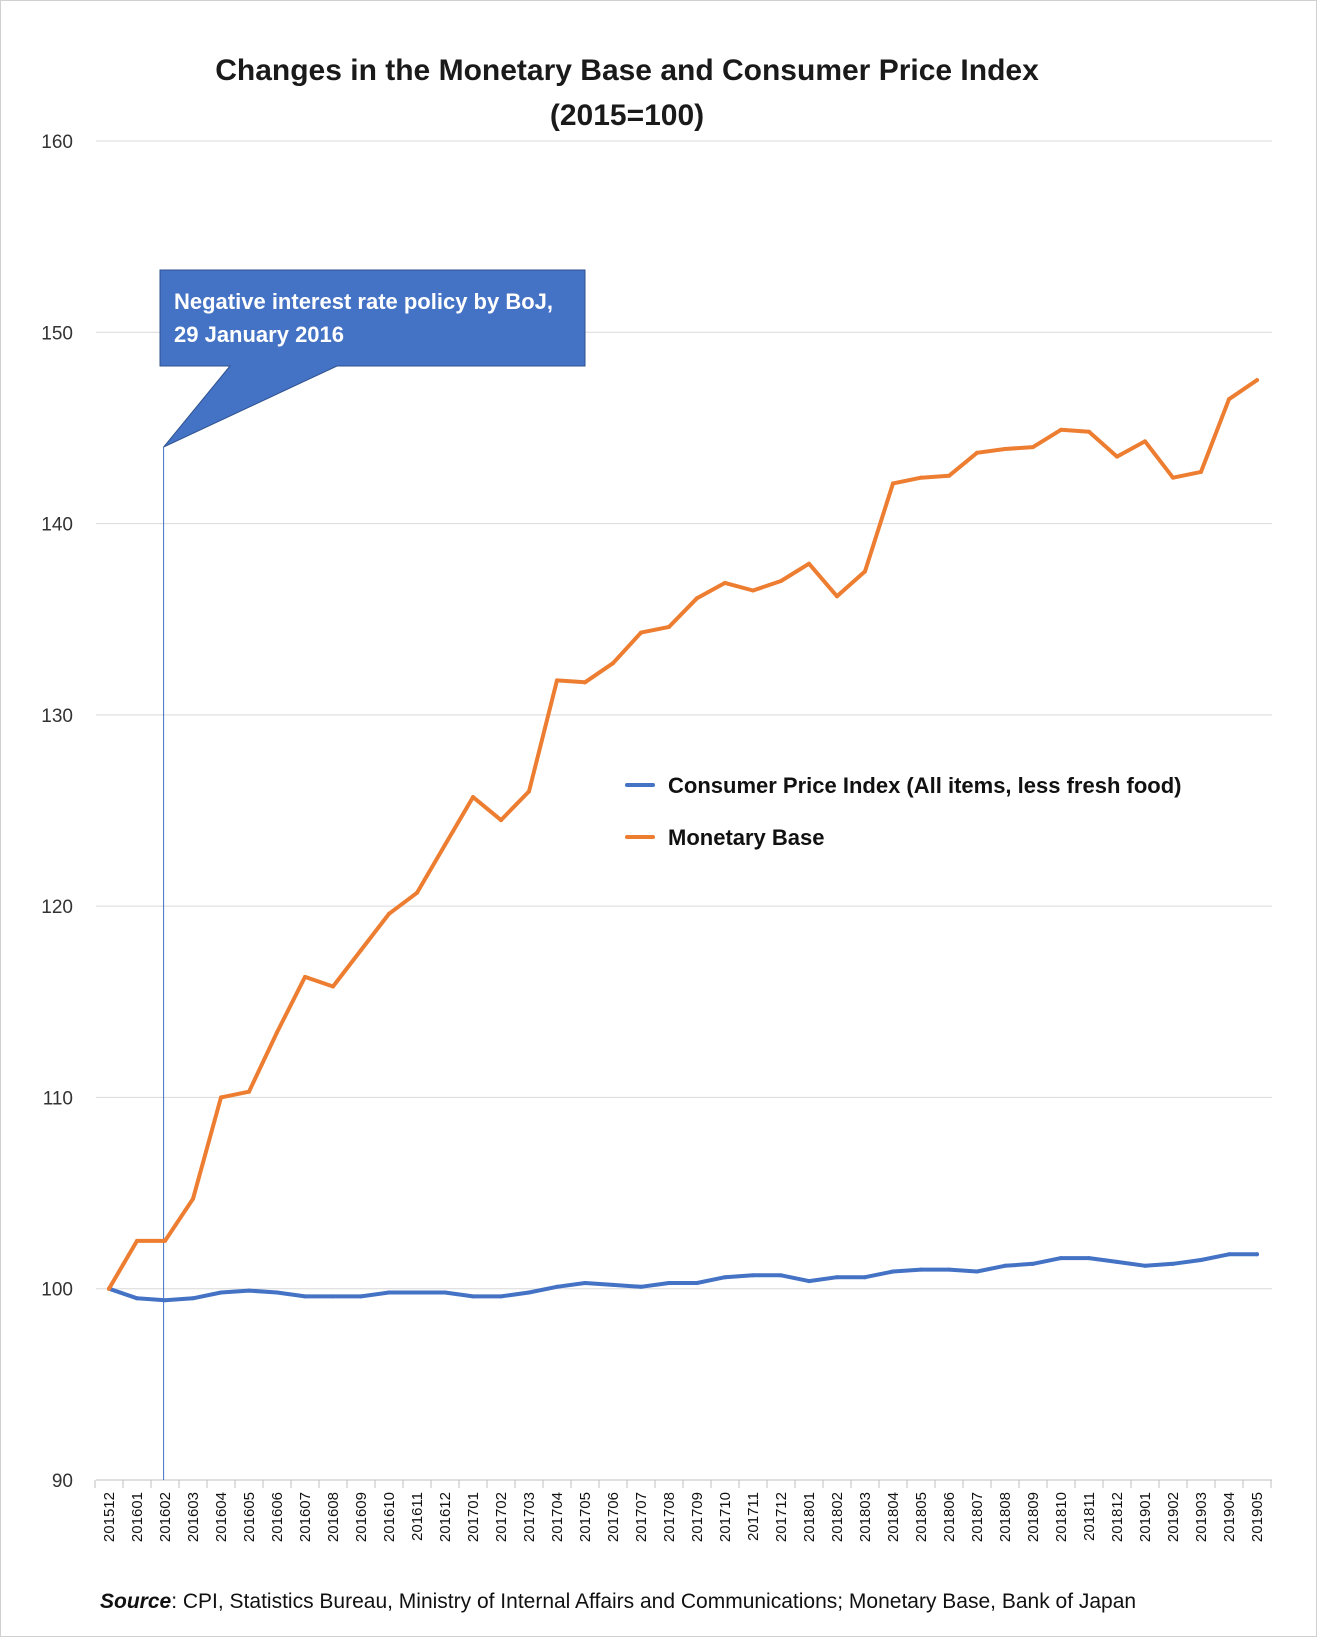  Describe the element at coordinates (221, 1517) in the screenshot. I see `x-tick-label: 201604` at that location.